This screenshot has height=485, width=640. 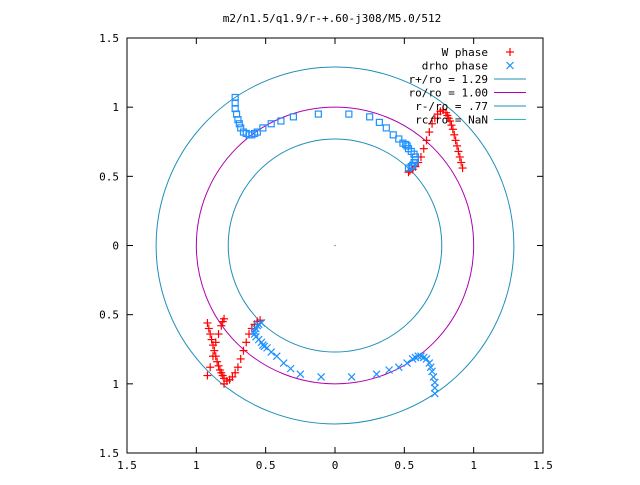 I want to click on reference-circle, so click(x=335, y=245).